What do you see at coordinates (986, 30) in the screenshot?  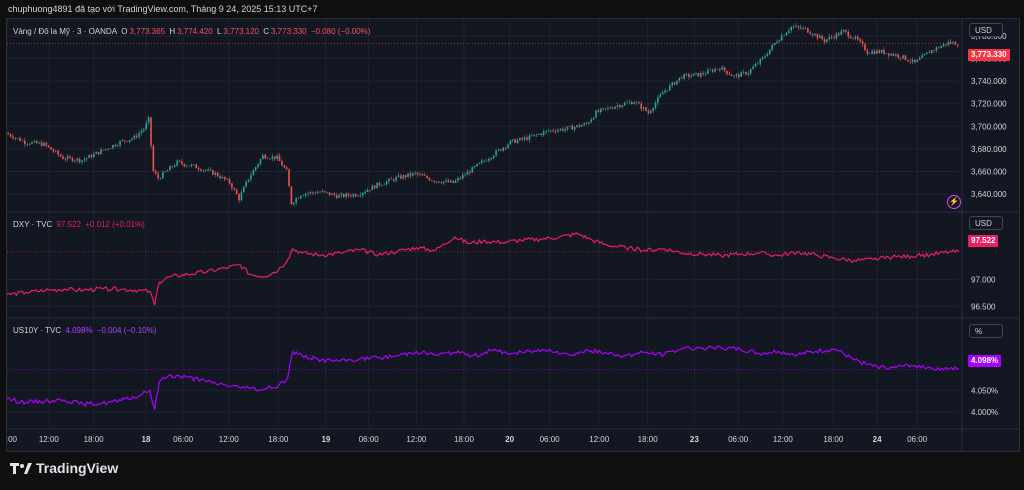 I see `gold-unit-button: USD` at bounding box center [986, 30].